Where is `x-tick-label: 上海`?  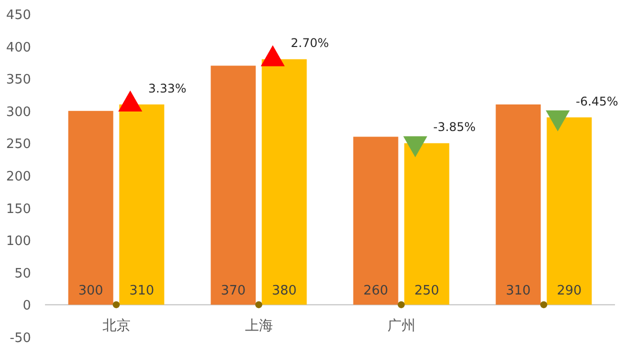
x-tick-label: 上海 is located at coordinates (258, 326).